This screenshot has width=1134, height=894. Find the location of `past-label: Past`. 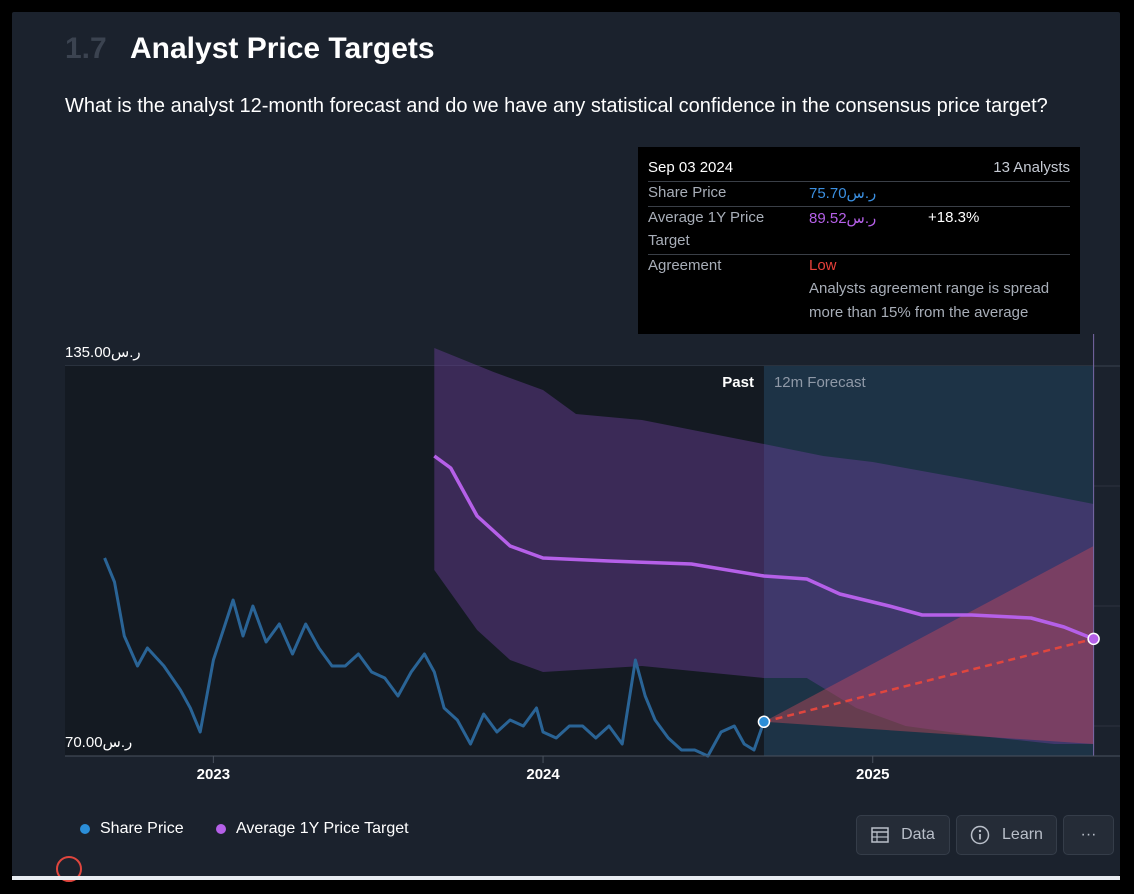

past-label: Past is located at coordinates (738, 382).